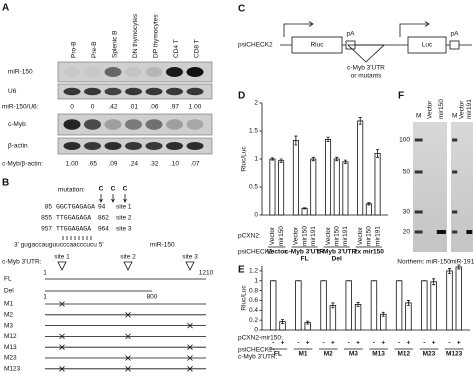  Describe the element at coordinates (190, 257) in the screenshot. I see `site-label: site 3` at that location.